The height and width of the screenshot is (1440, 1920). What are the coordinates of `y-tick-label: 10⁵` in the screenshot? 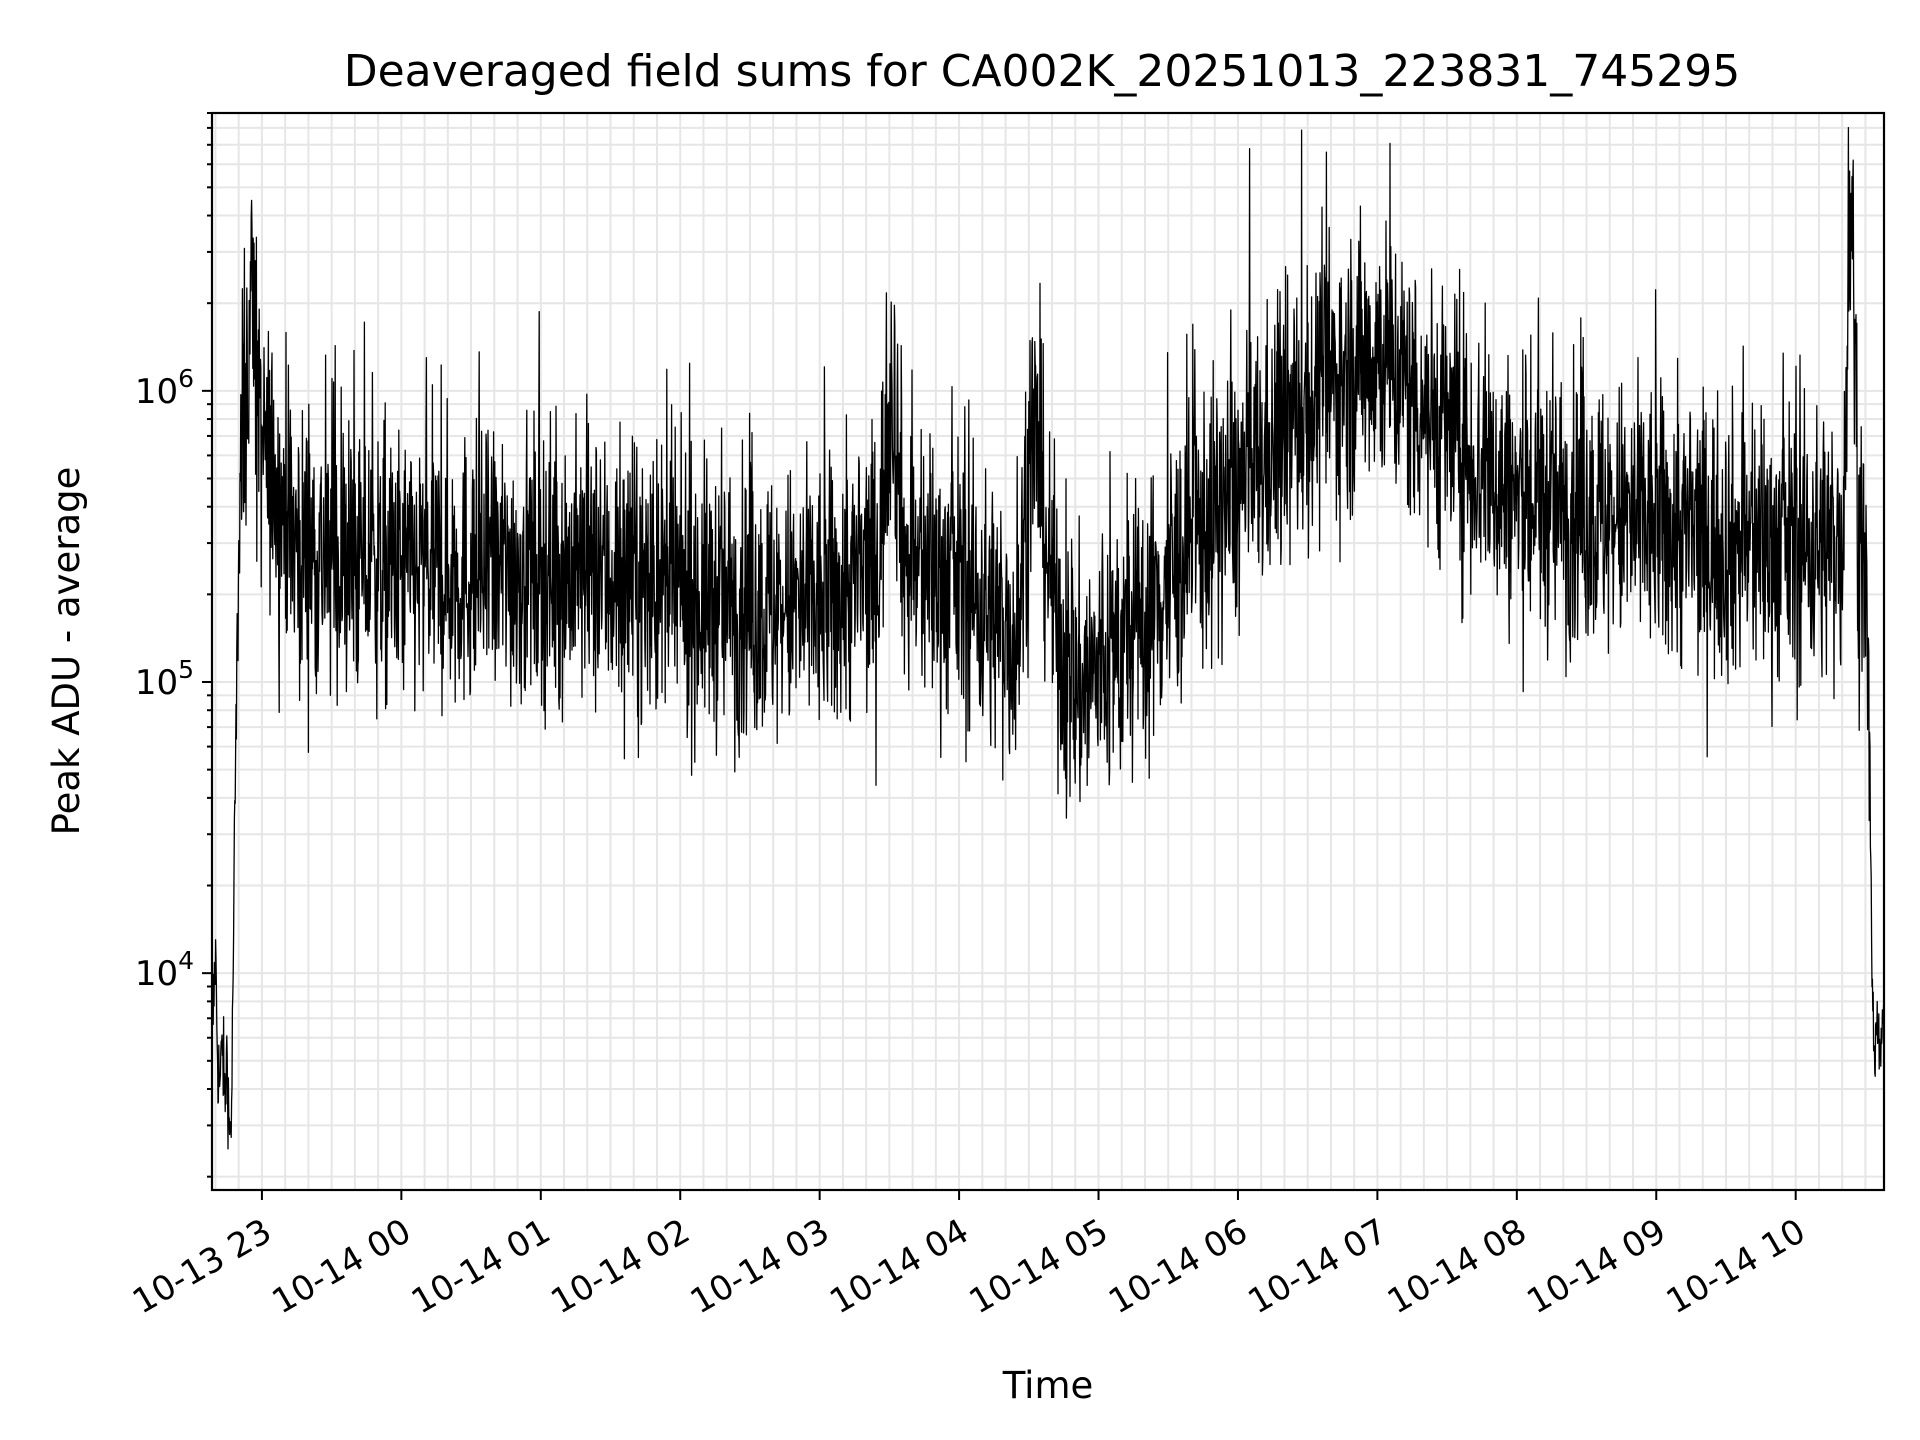 It's located at (164, 679).